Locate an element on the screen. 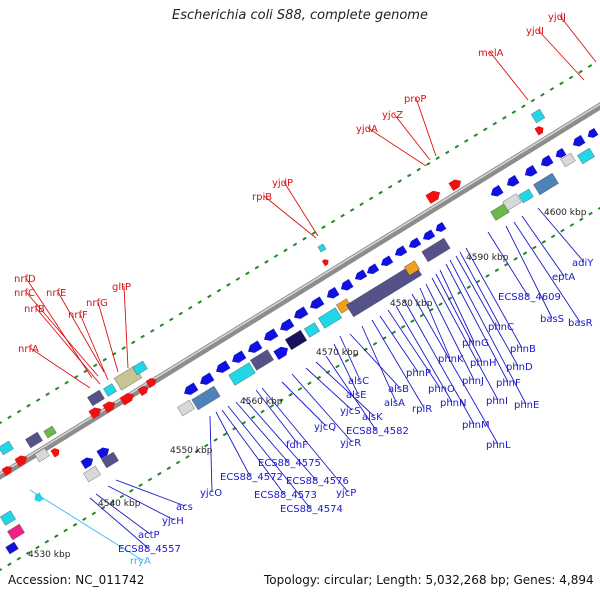 Image resolution: width=600 pixels, height=605 pixels. gene-label: nrfF is located at coordinates (78, 315).